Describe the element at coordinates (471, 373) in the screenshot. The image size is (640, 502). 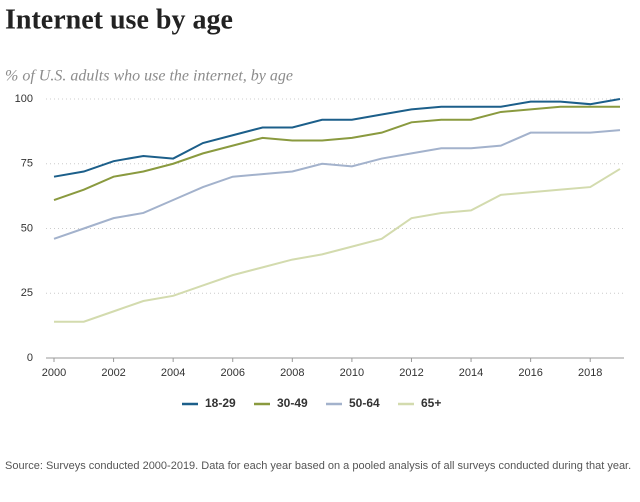
I see `x-tick-label: 2014` at that location.